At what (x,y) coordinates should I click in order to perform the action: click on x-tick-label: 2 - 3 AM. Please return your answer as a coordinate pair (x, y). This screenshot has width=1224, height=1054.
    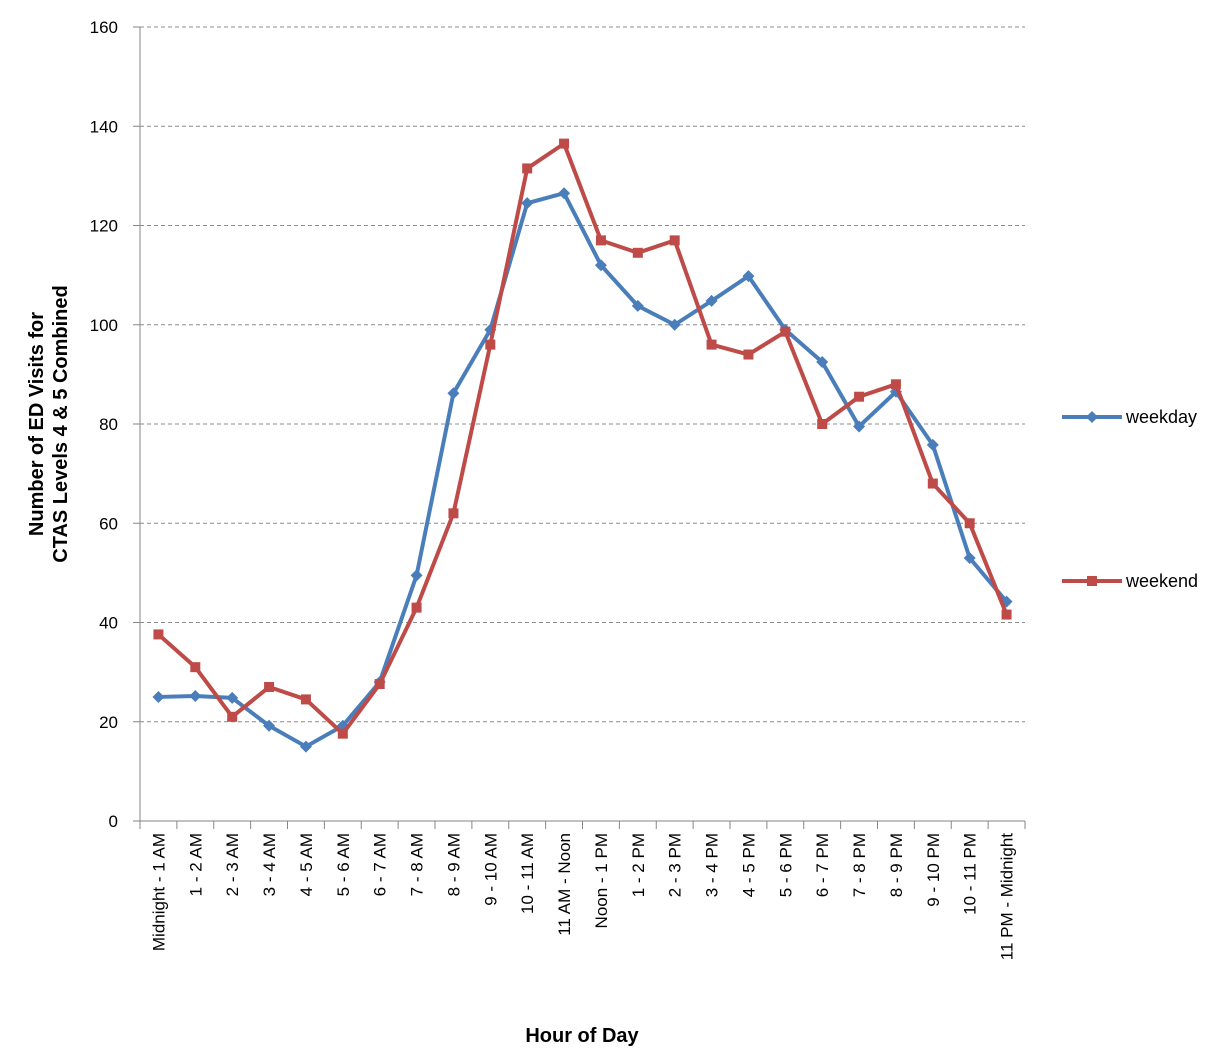
    Looking at the image, I should click on (232, 864).